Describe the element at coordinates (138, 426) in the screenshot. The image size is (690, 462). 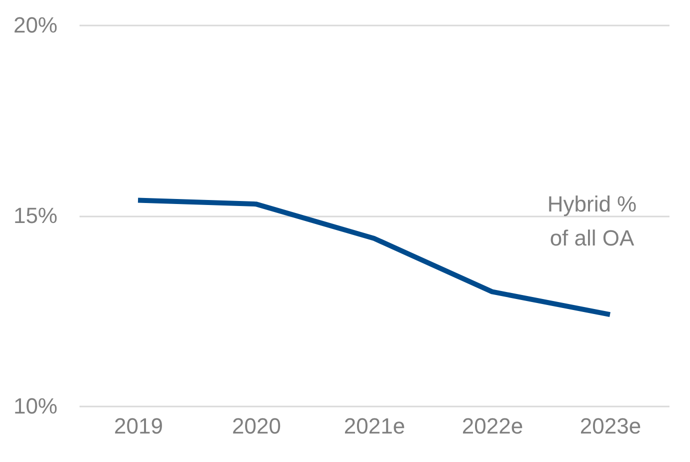
I see `x-tick-label: 2019` at that location.